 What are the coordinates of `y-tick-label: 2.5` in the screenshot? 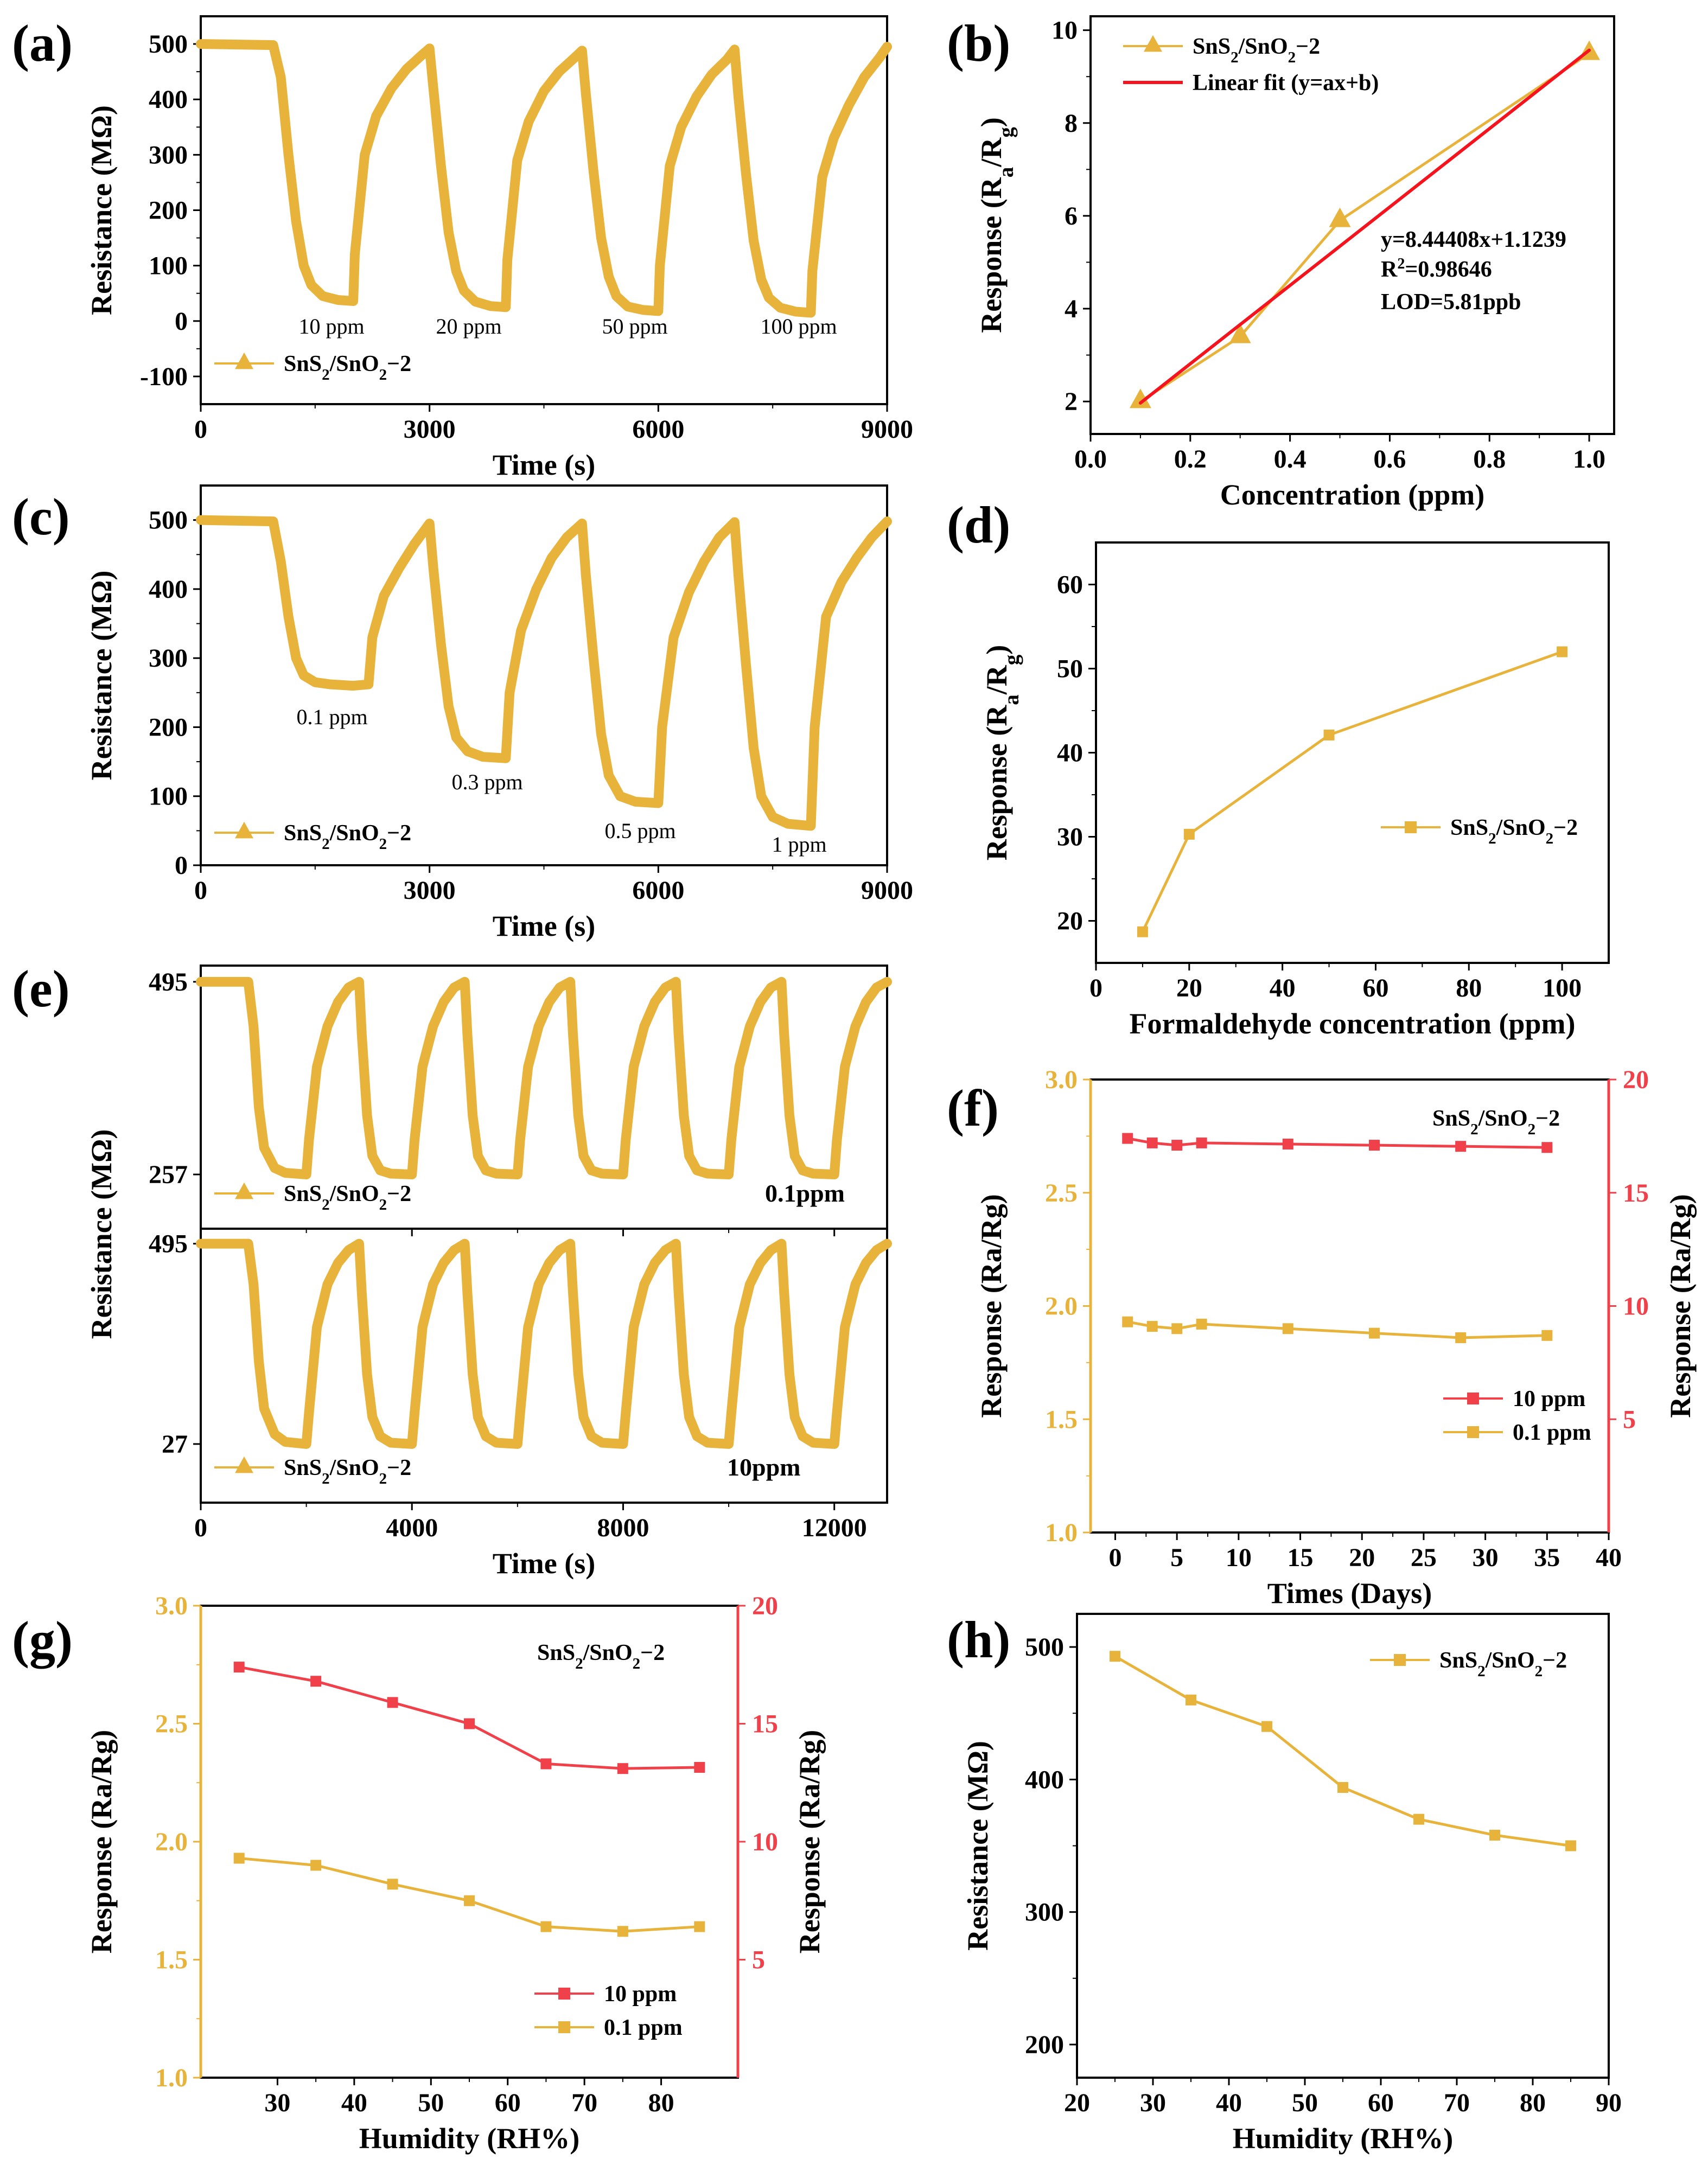 It's located at (171, 1724).